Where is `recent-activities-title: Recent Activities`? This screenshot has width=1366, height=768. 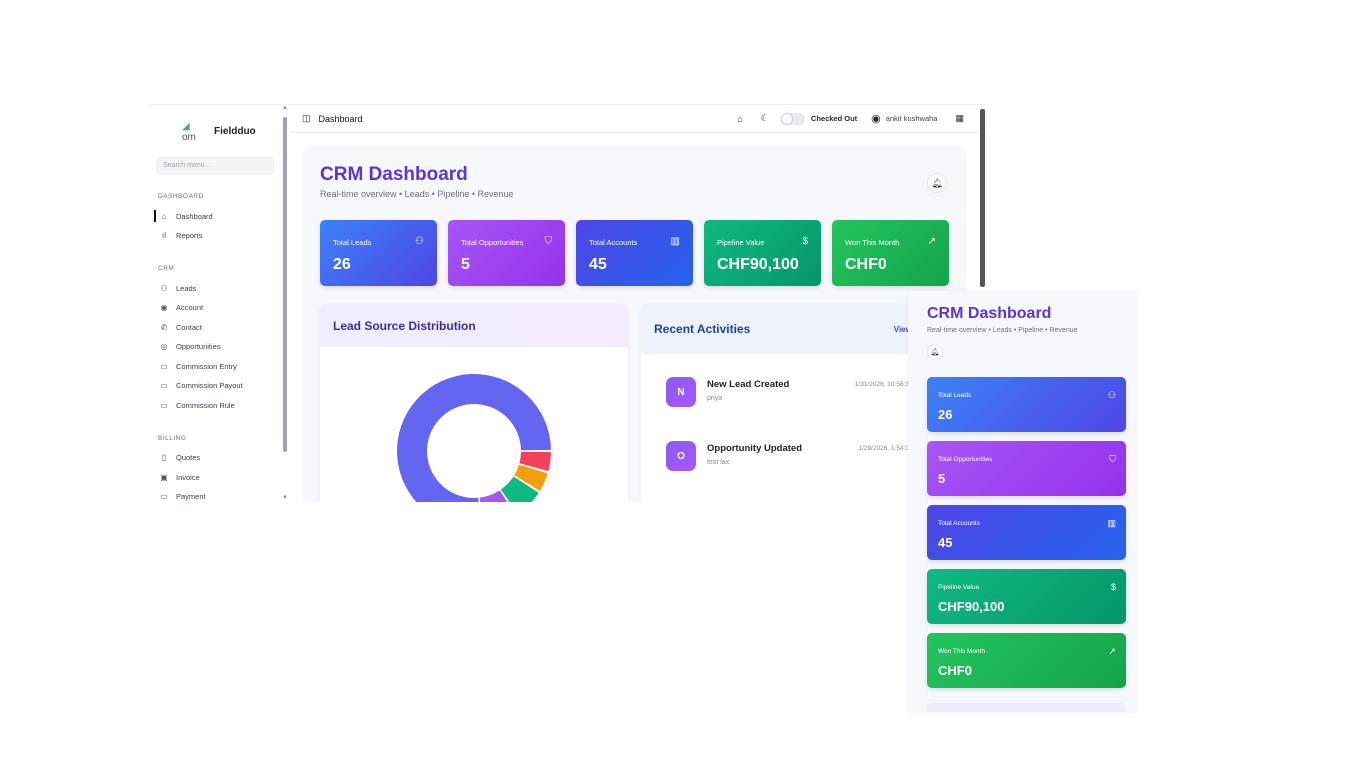
recent-activities-title: Recent Activities is located at coordinates (702, 329).